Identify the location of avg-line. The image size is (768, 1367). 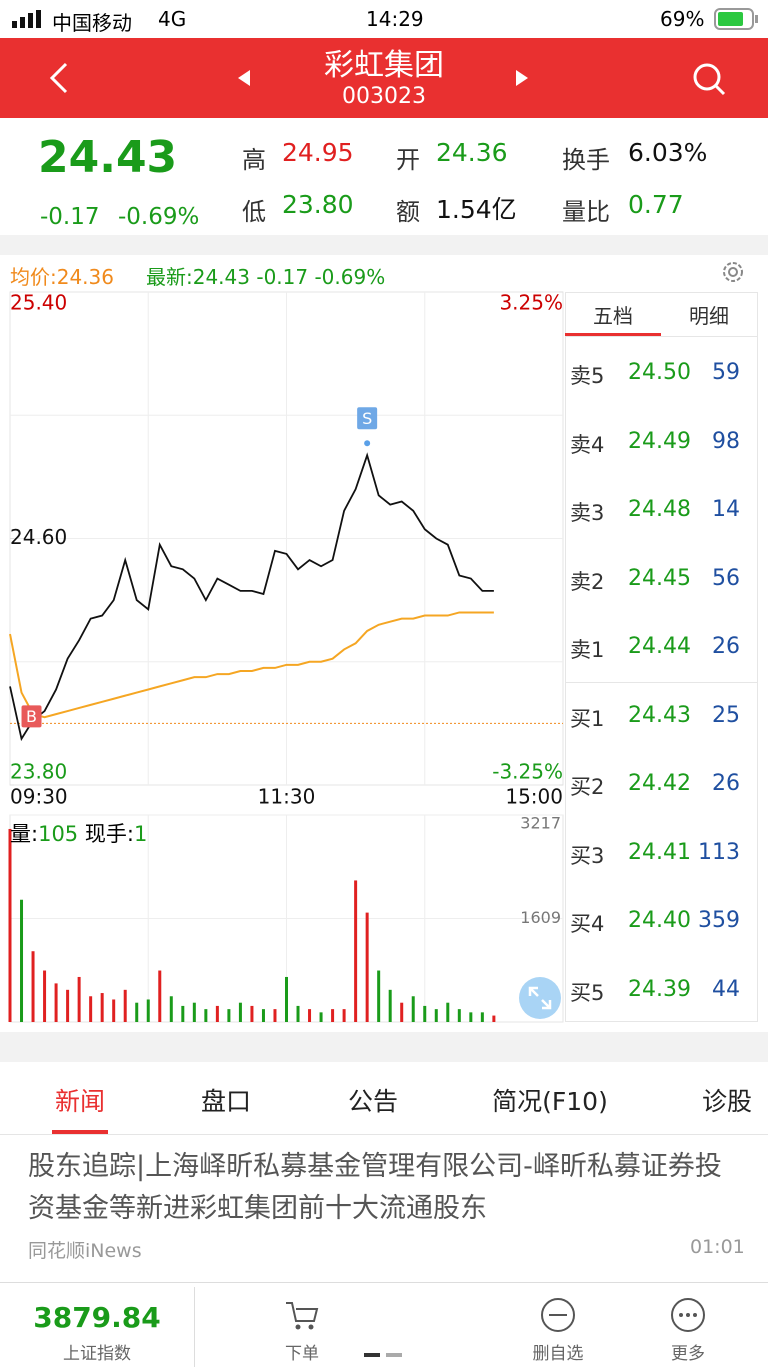
(251, 665).